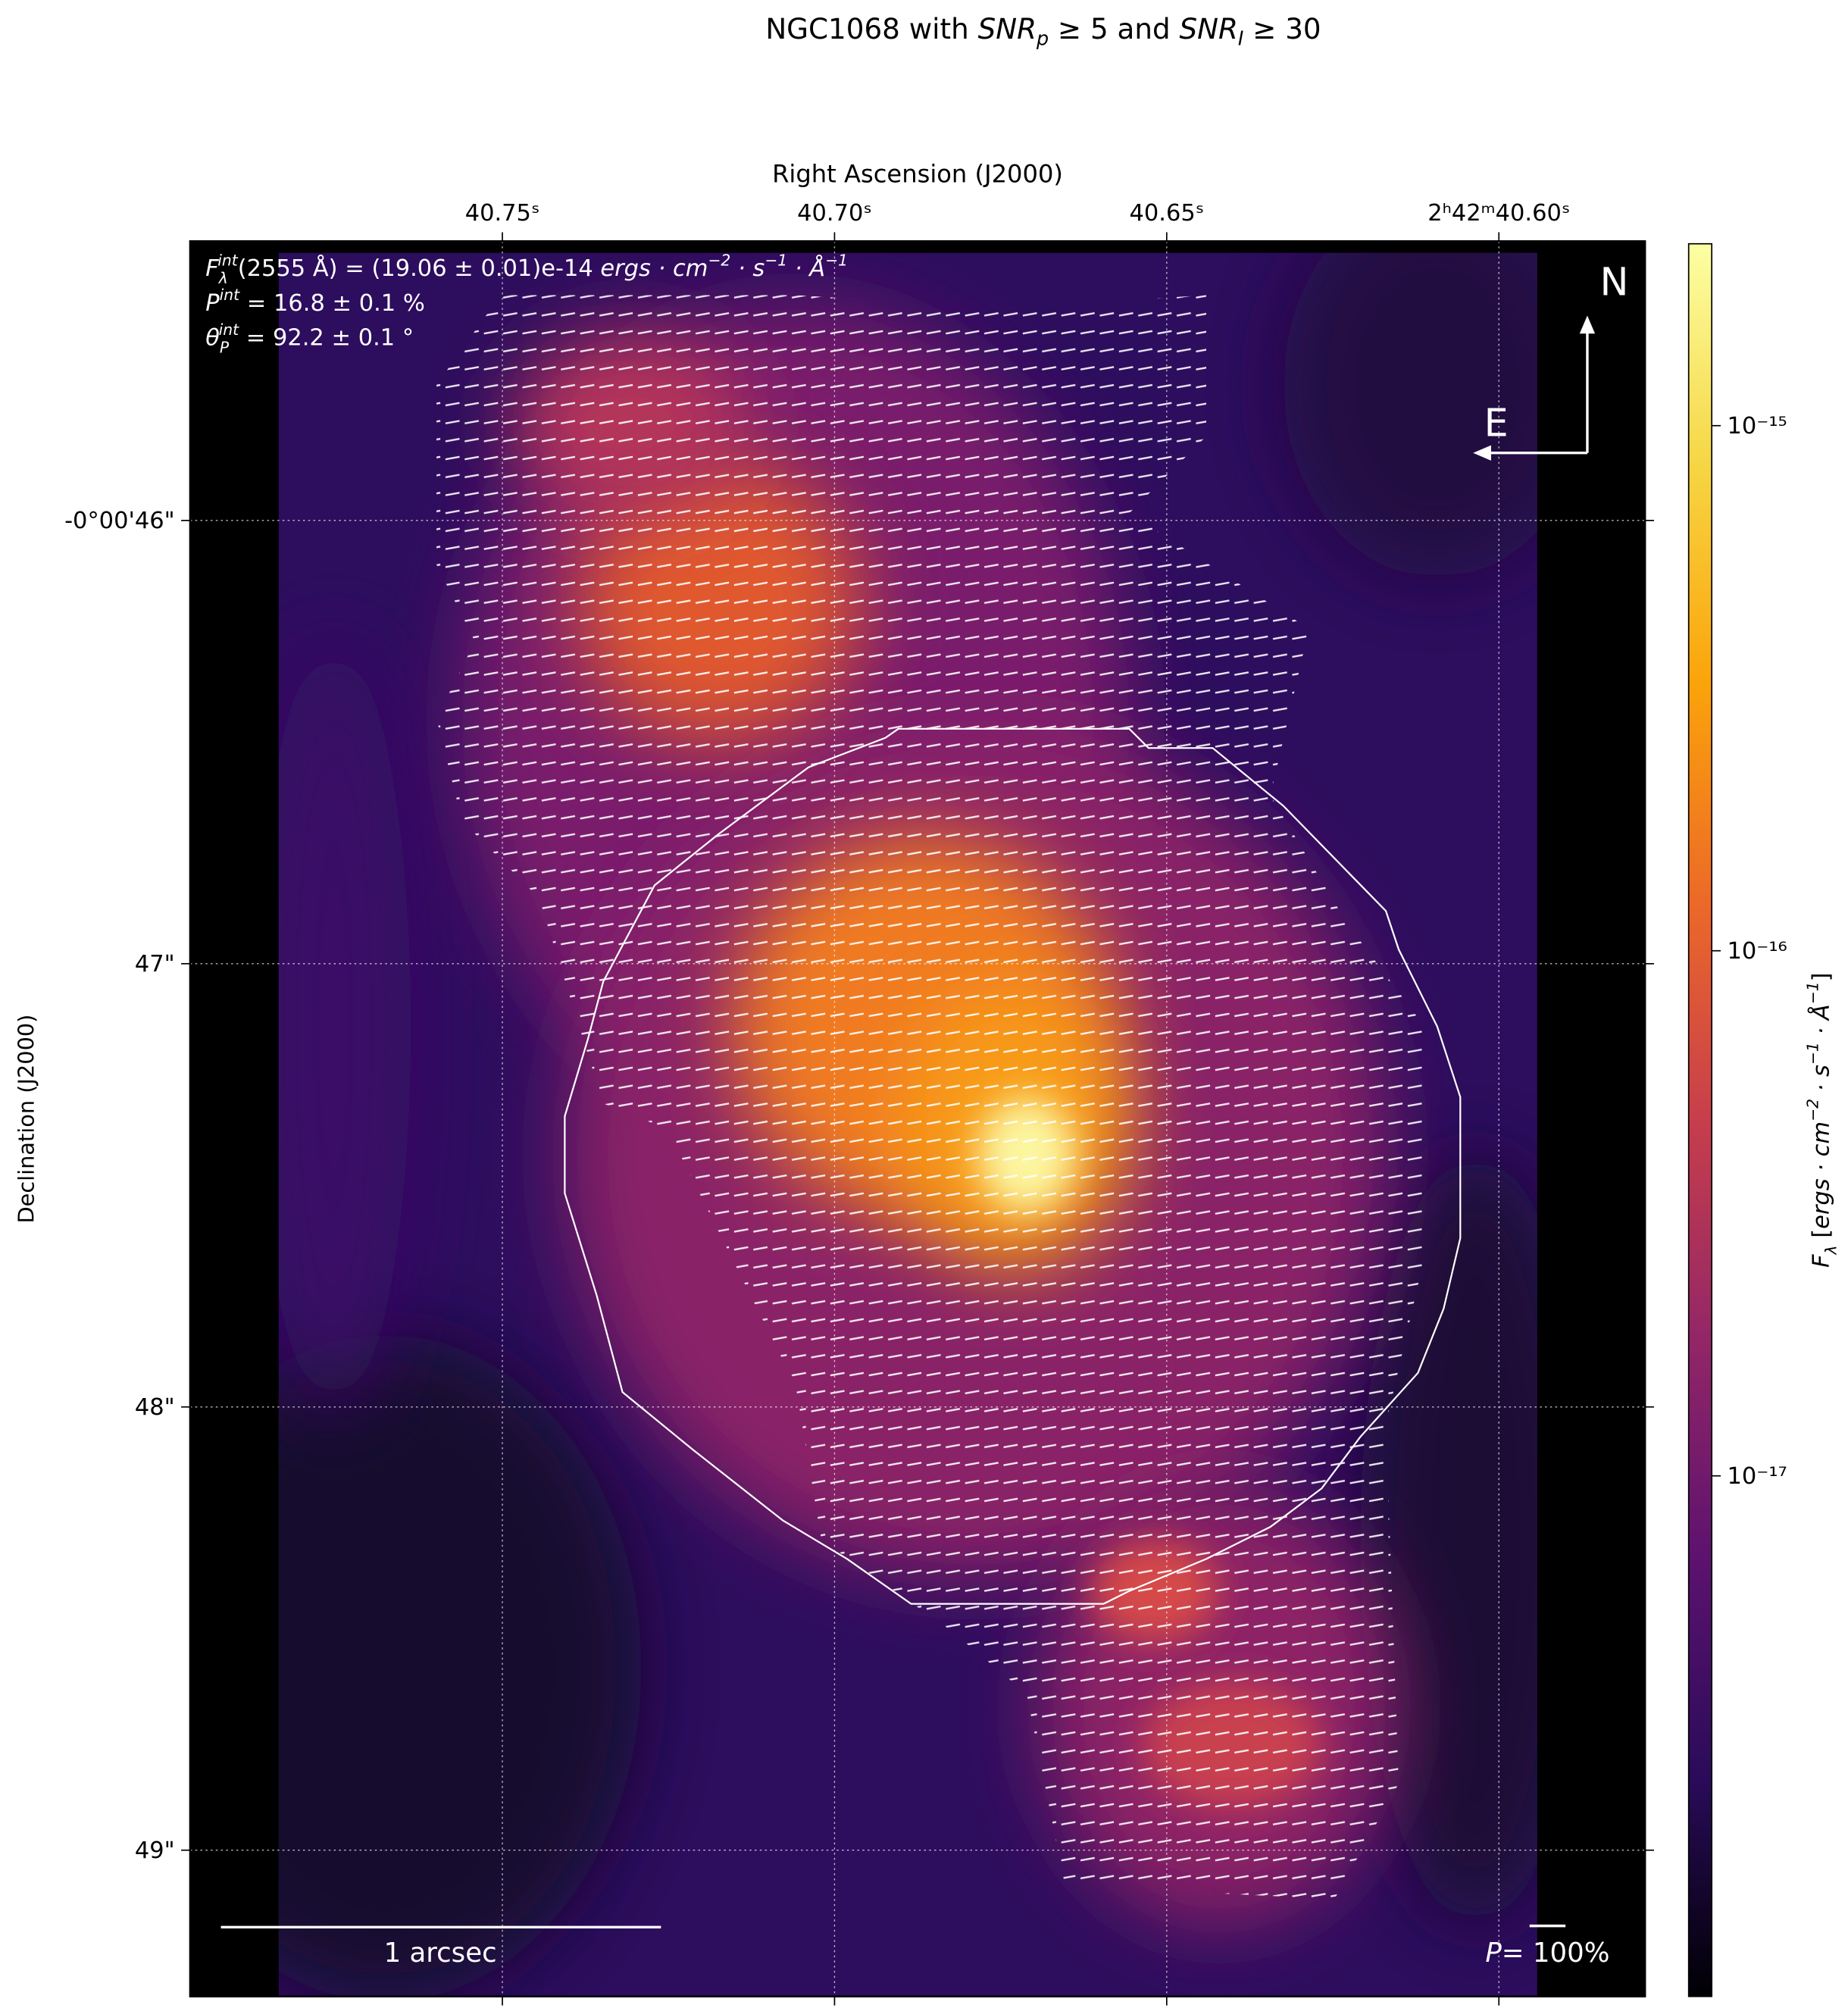 The height and width of the screenshot is (2008, 1848). What do you see at coordinates (1498, 213) in the screenshot?
I see `x-tick-label: 2ʰ42ᵐ40.60ˢ` at bounding box center [1498, 213].